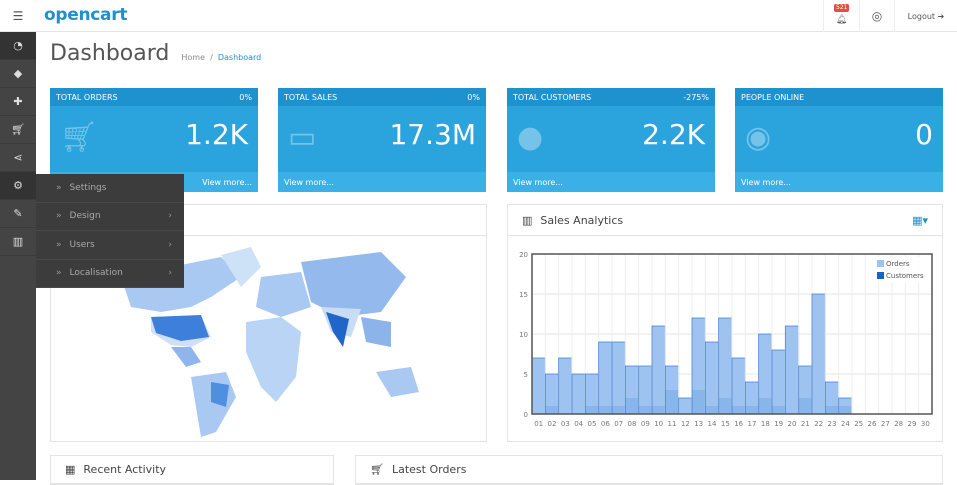 The height and width of the screenshot is (485, 957). Describe the element at coordinates (696, 97) in the screenshot. I see `tile-change: -275%` at that location.